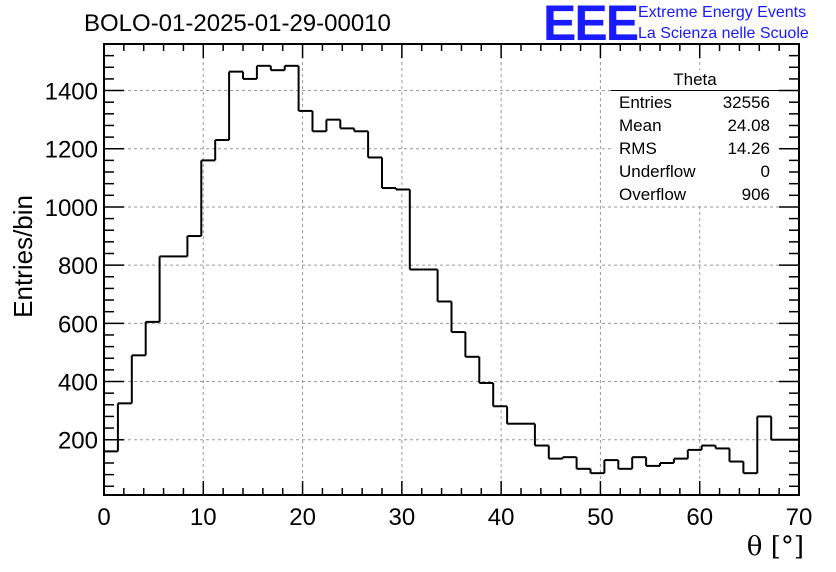  I want to click on x-tick-label: 40, so click(501, 517).